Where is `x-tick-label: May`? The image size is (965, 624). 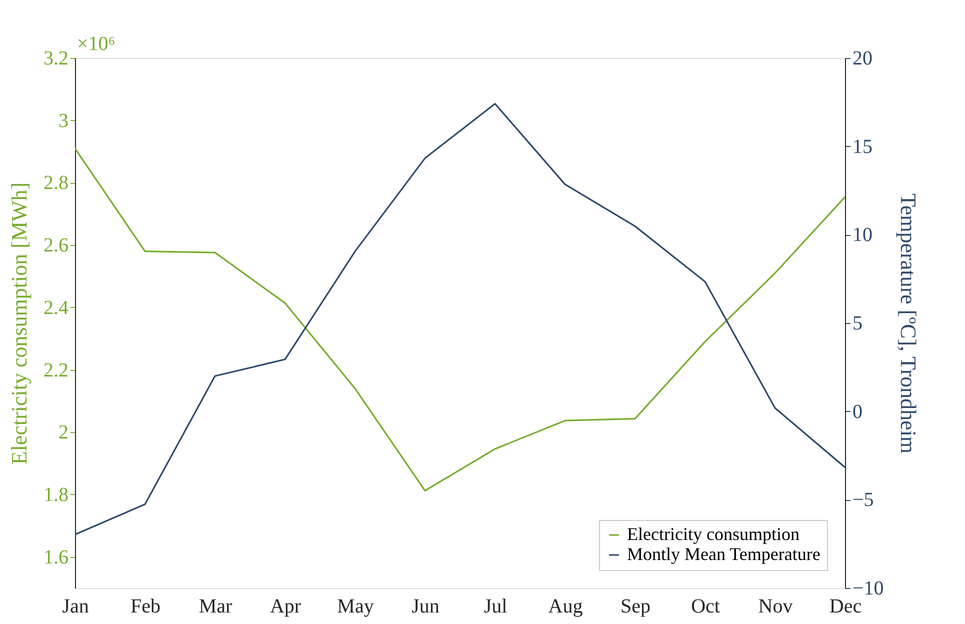 x-tick-label: May is located at coordinates (355, 607).